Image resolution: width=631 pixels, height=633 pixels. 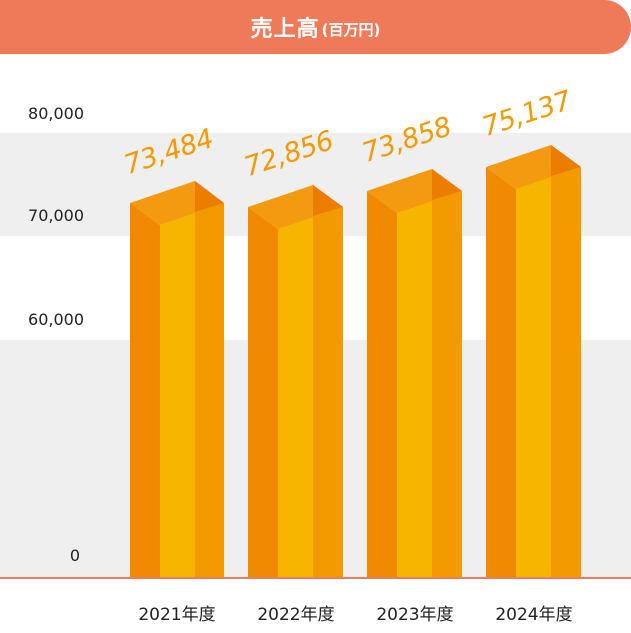 What do you see at coordinates (534, 615) in the screenshot?
I see `x-label-2024: 2024年度` at bounding box center [534, 615].